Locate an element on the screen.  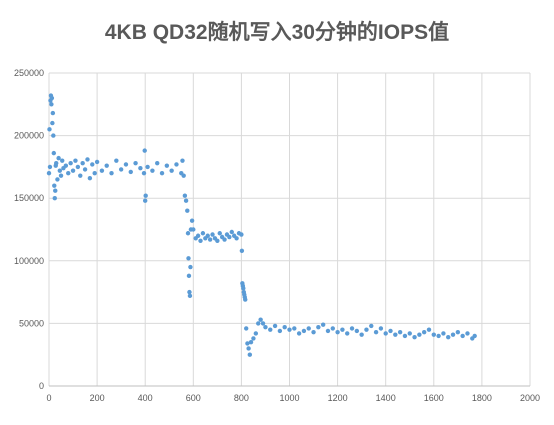
x-tick-label: 1400 is located at coordinates (386, 398).